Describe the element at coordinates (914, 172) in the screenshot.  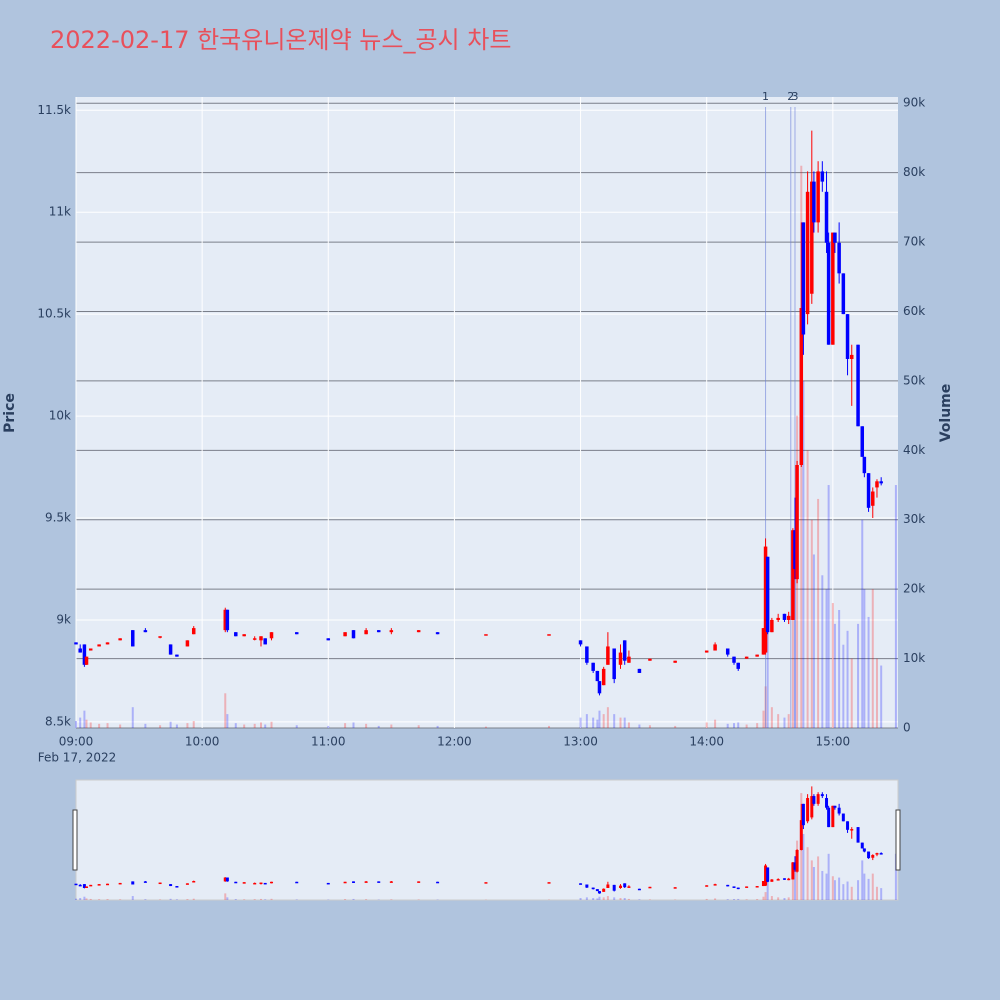
I see `y2-tick-label: 80k` at that location.